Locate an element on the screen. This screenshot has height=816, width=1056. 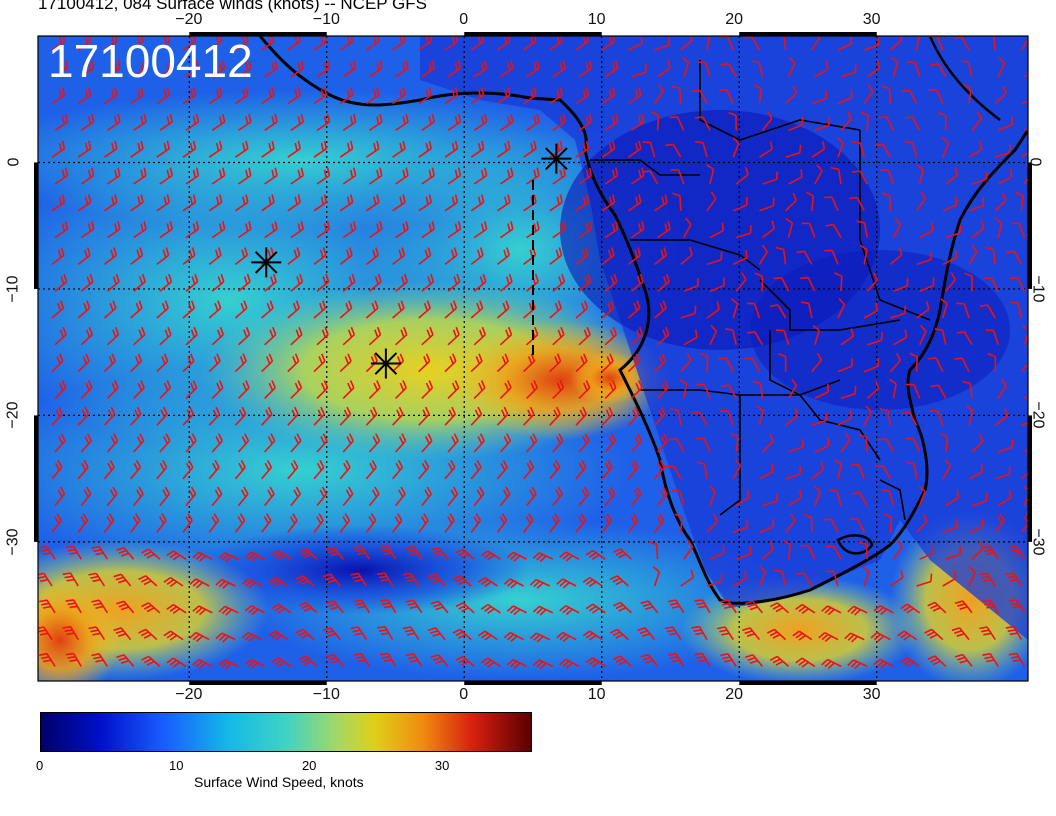
colorbar-tick-label: 20 is located at coordinates (309, 765).